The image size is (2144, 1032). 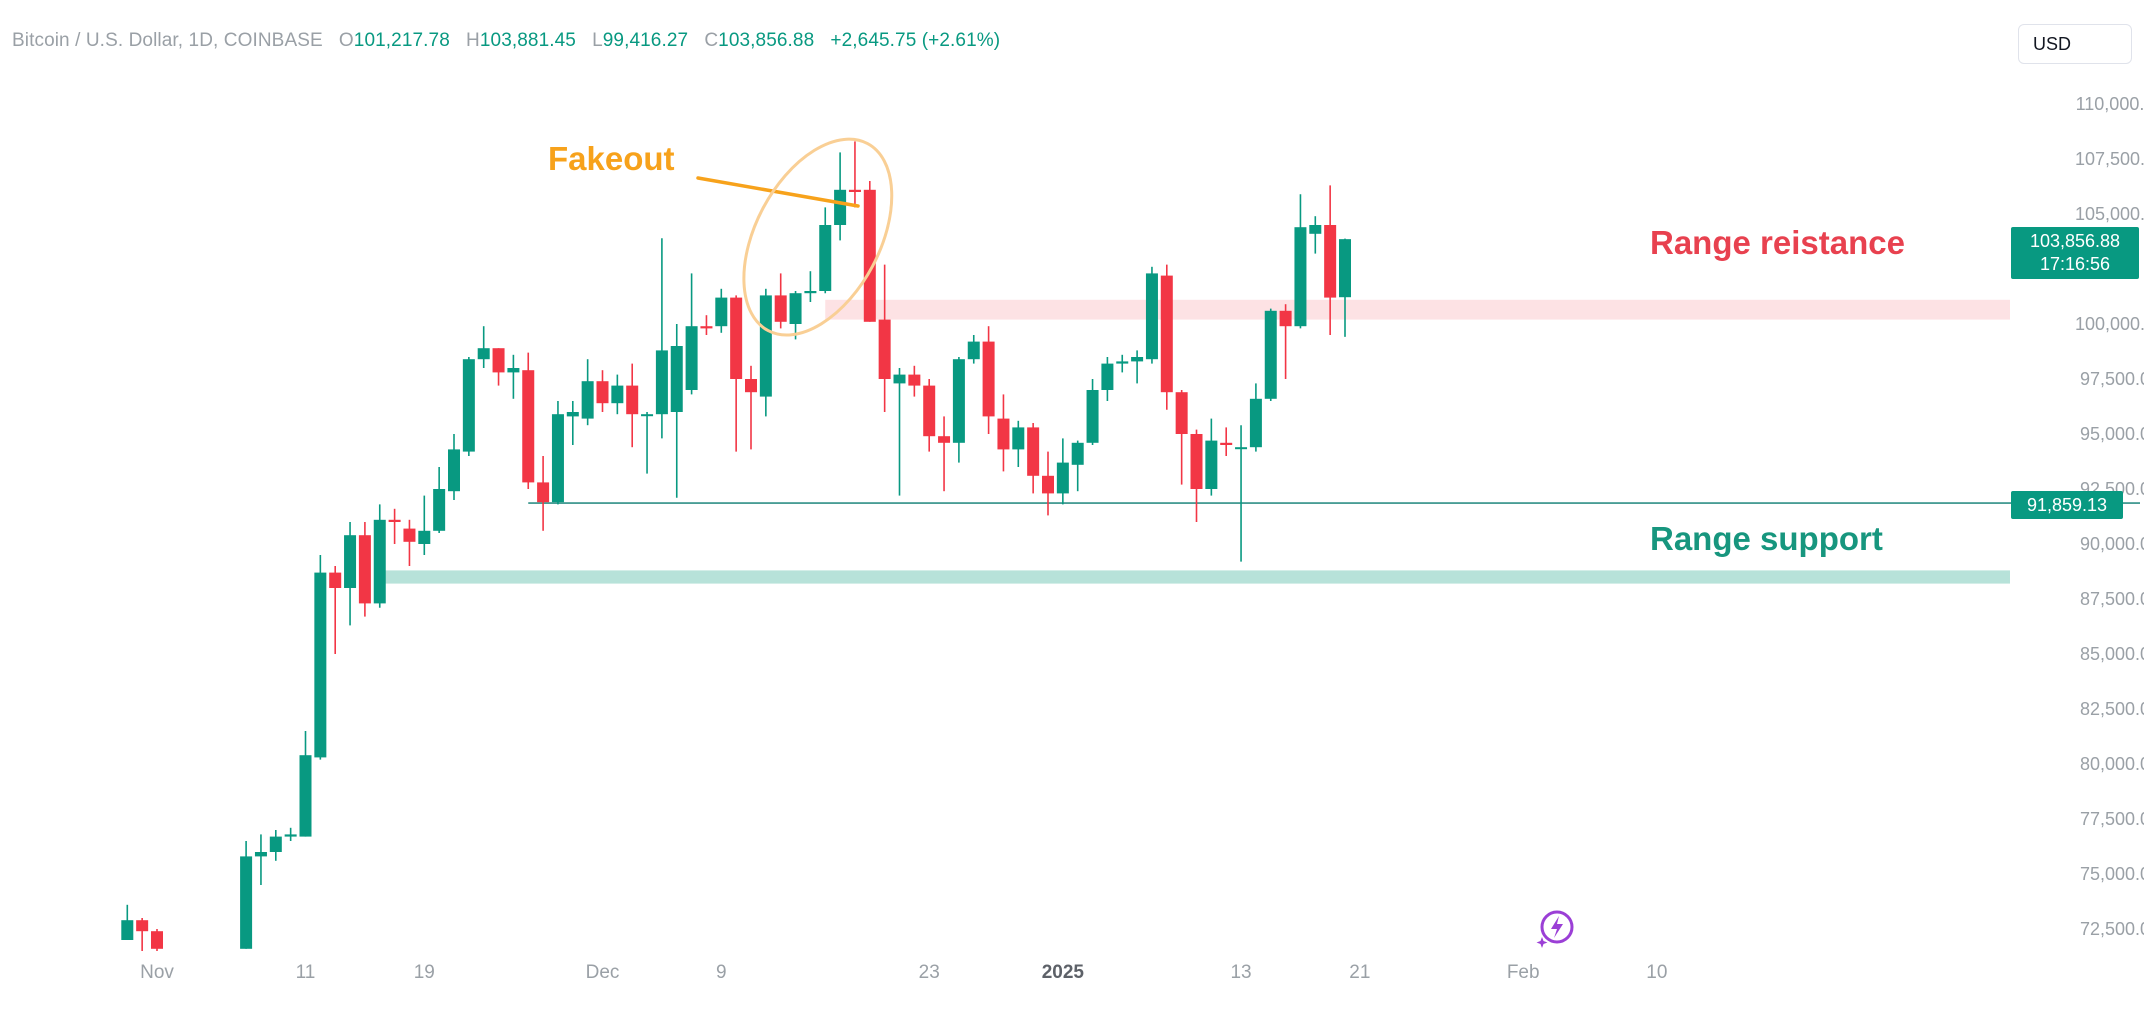 I want to click on x-tick-label: 19, so click(x=424, y=972).